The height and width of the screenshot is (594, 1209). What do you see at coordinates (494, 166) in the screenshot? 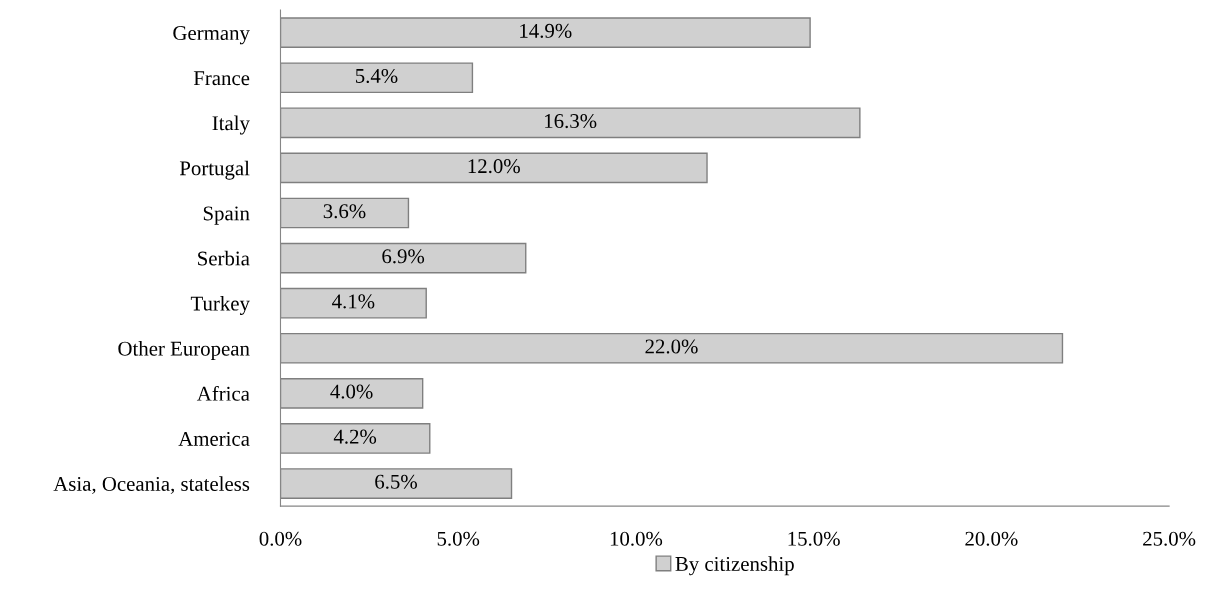
I see `data-label: 12.0%` at bounding box center [494, 166].